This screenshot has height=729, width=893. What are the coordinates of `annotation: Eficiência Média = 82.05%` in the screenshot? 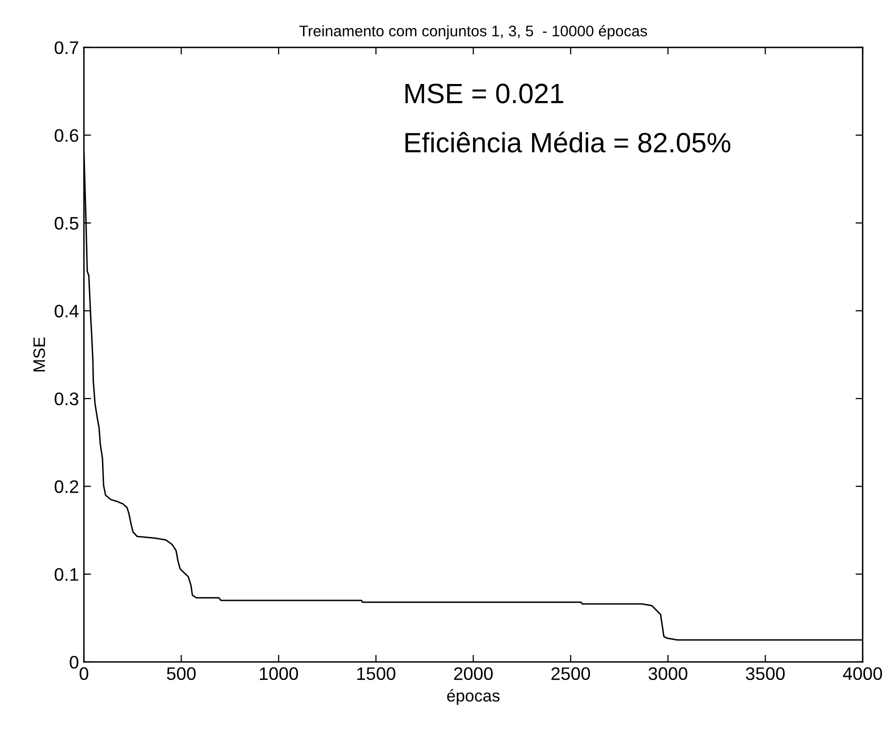 It's located at (567, 142).